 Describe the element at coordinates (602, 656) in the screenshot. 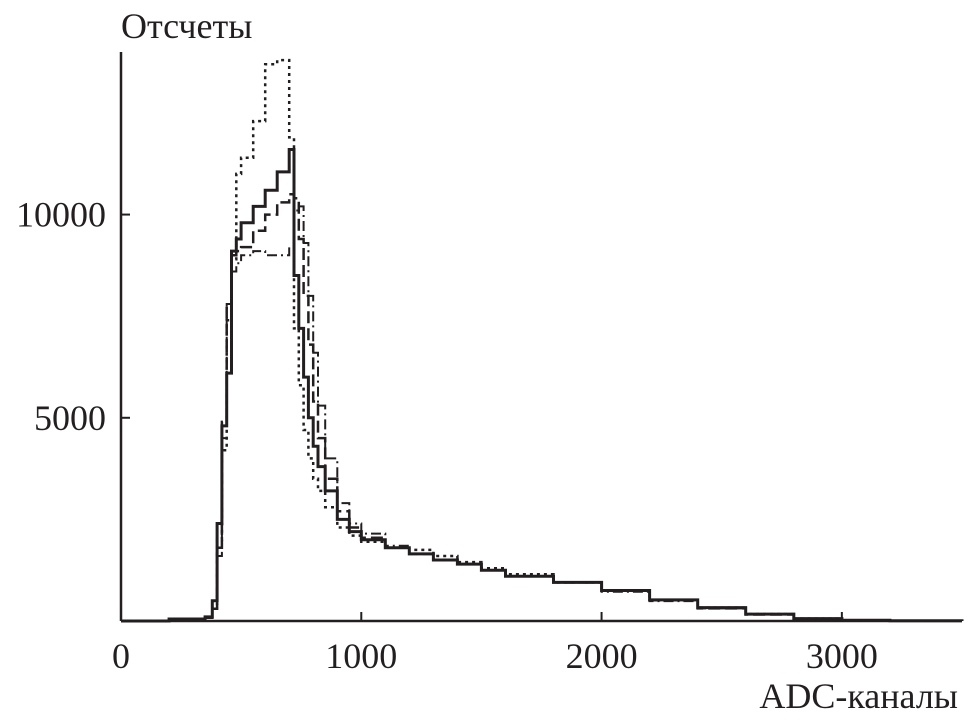

I see `x-tick-label: 2000` at that location.